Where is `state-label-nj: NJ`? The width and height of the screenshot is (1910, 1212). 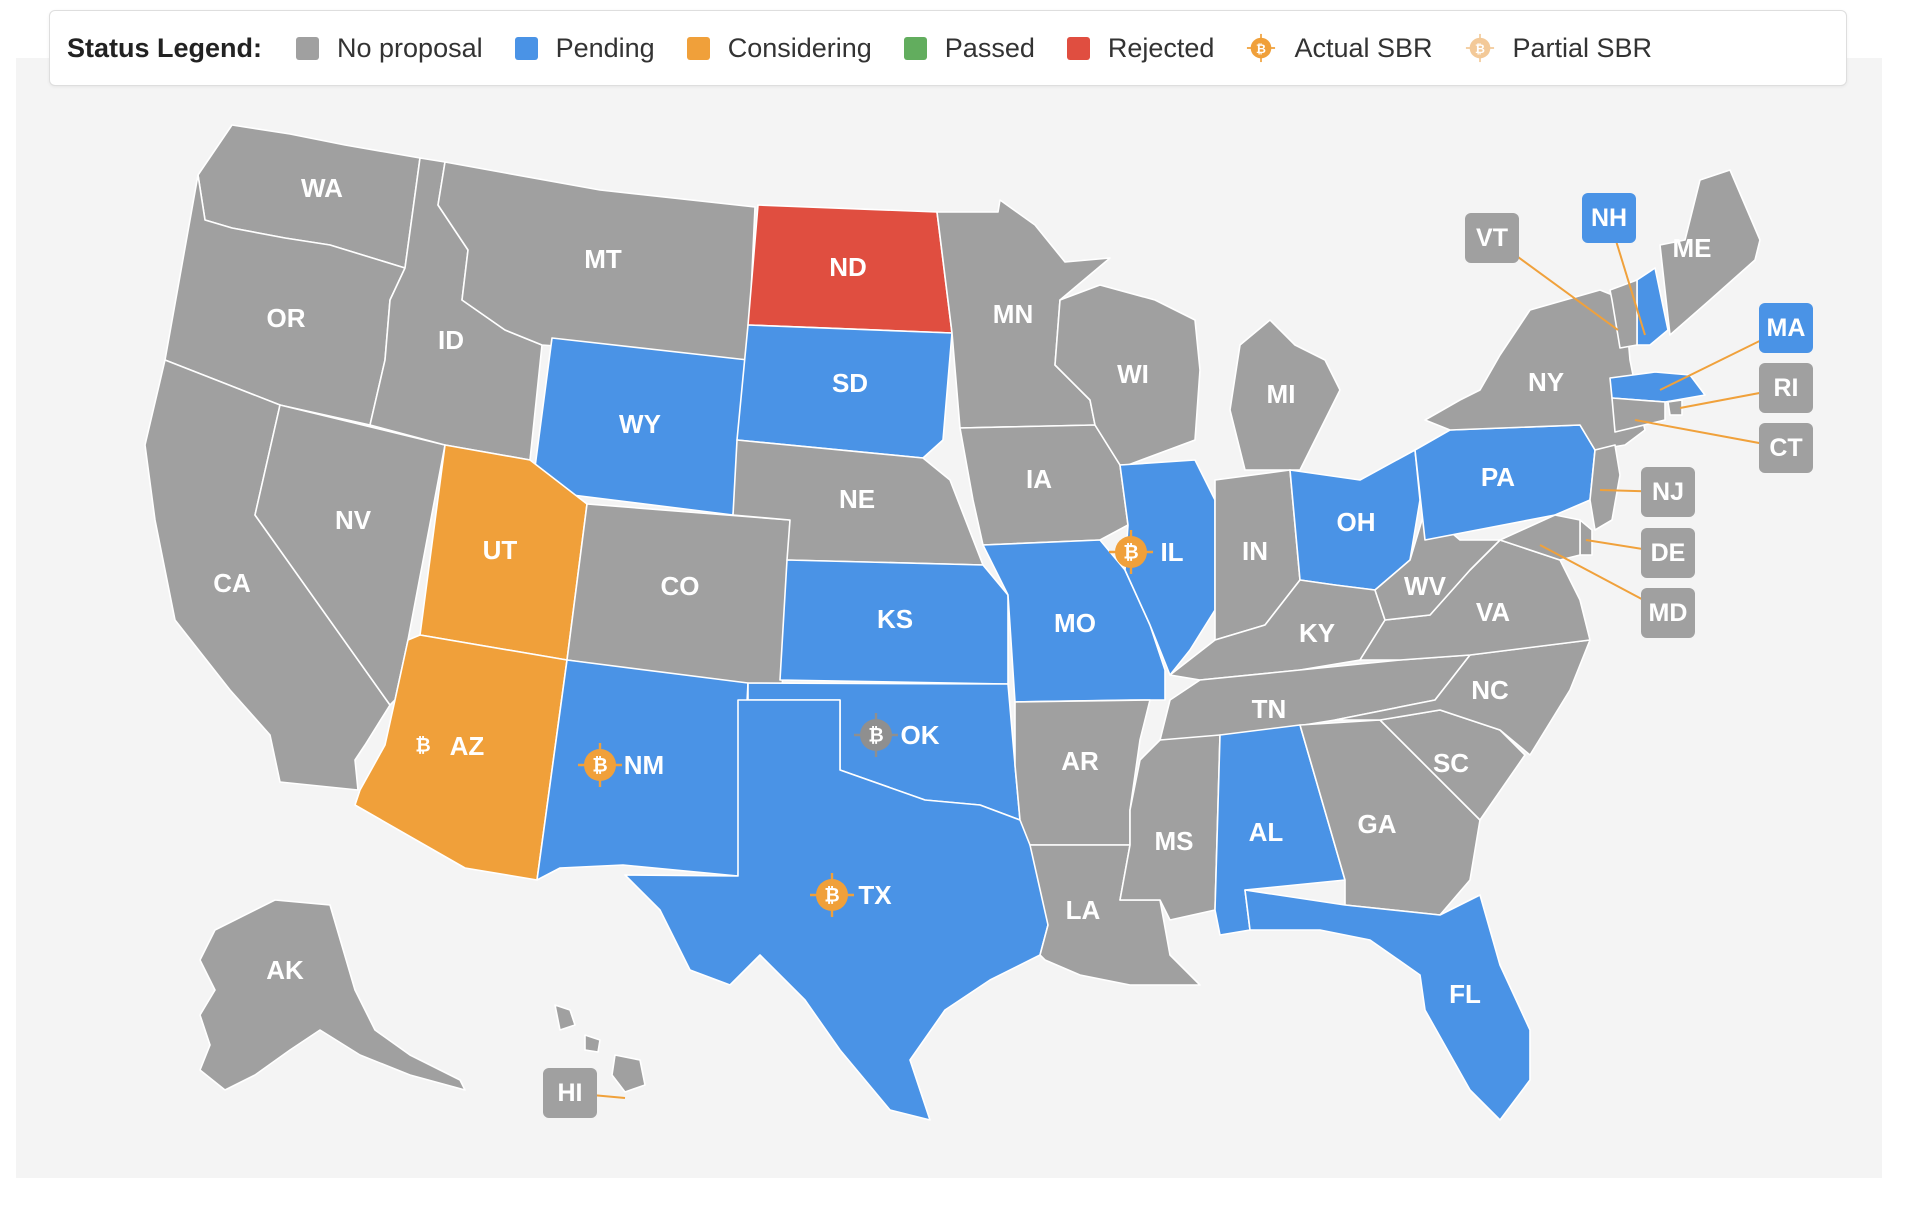 state-label-nj: NJ is located at coordinates (1668, 492).